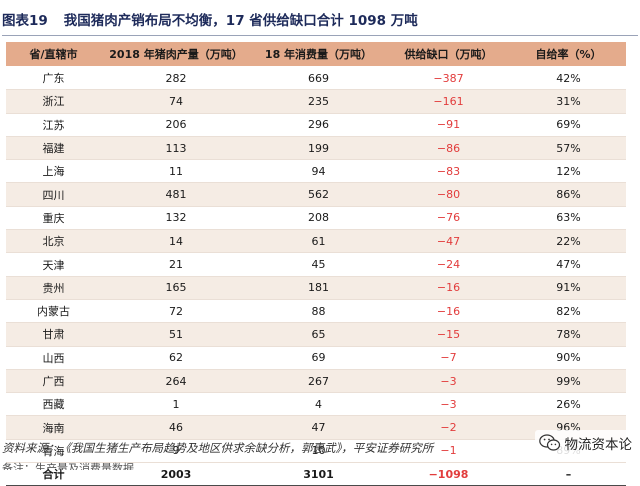 The width and height of the screenshot is (640, 486). I want to click on province-cell: 重庆, so click(53, 218).